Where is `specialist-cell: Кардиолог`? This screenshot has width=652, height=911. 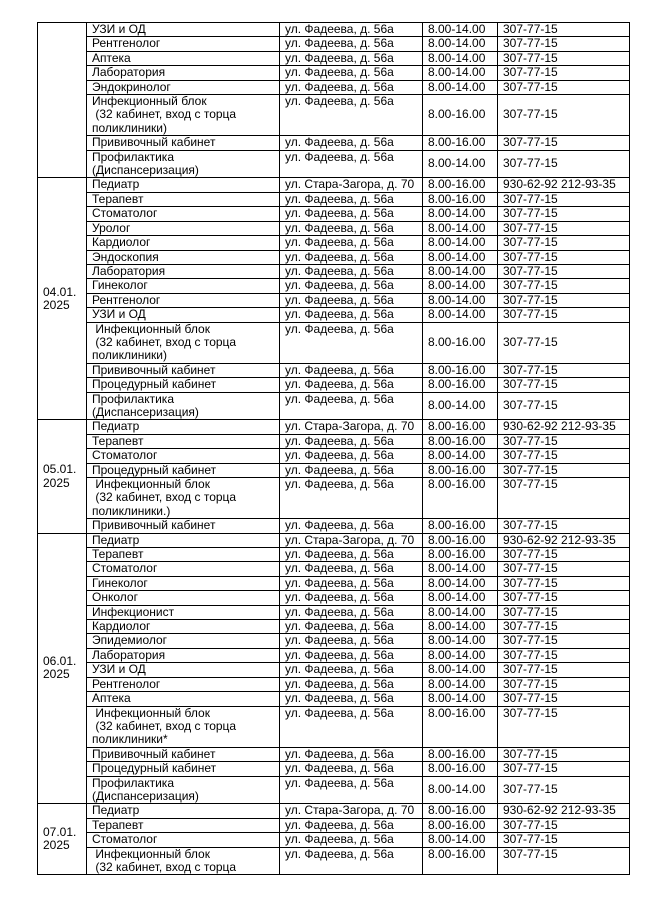 specialist-cell: Кардиолог is located at coordinates (183, 243).